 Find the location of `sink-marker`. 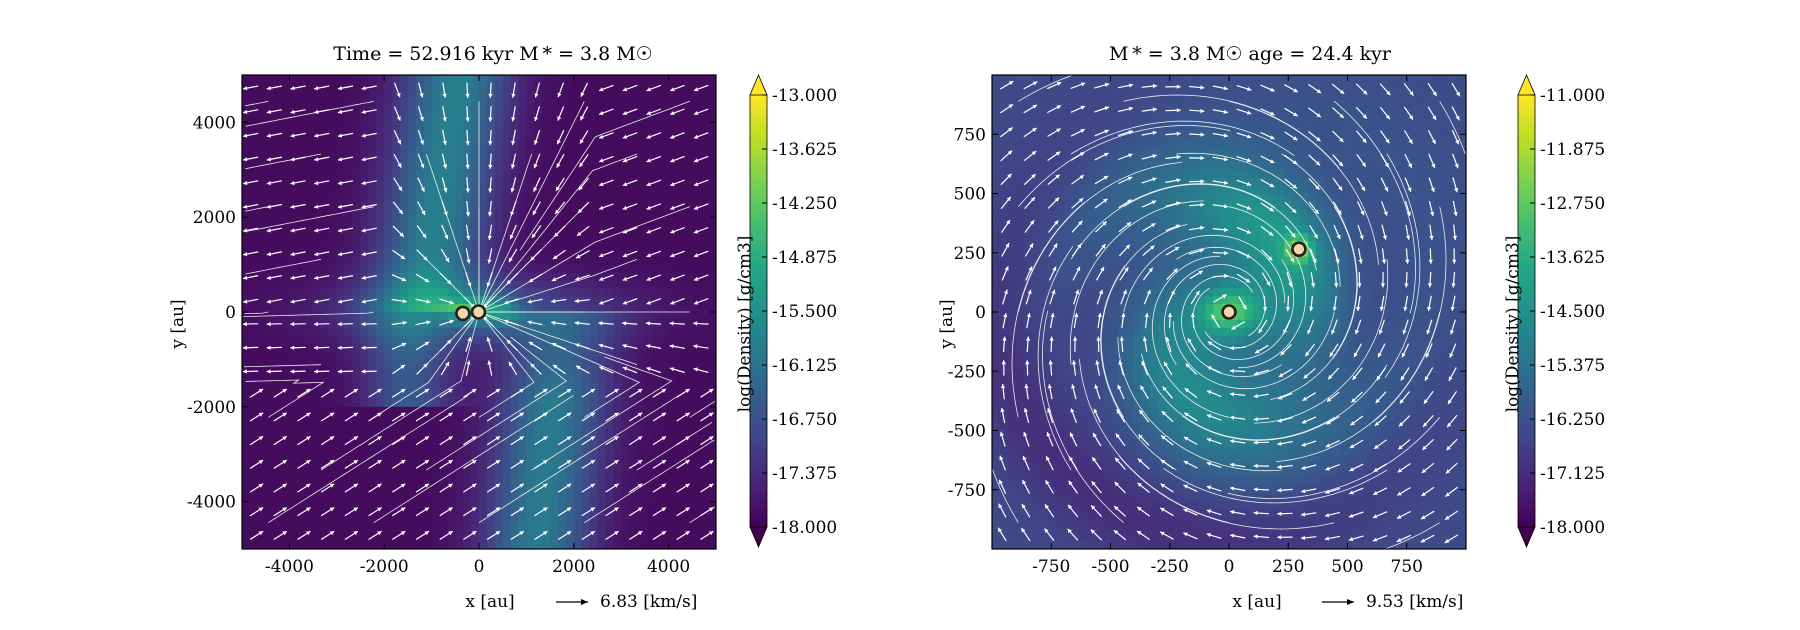

sink-marker is located at coordinates (463, 313).